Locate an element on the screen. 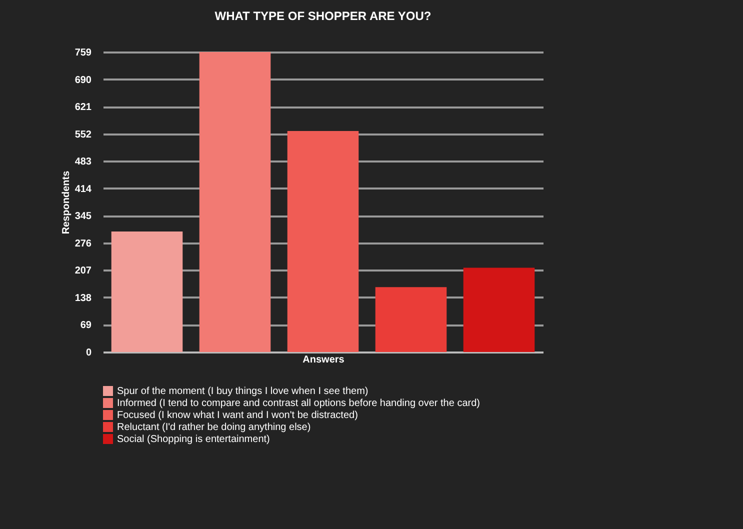  y-tick-label: 69 is located at coordinates (86, 326).